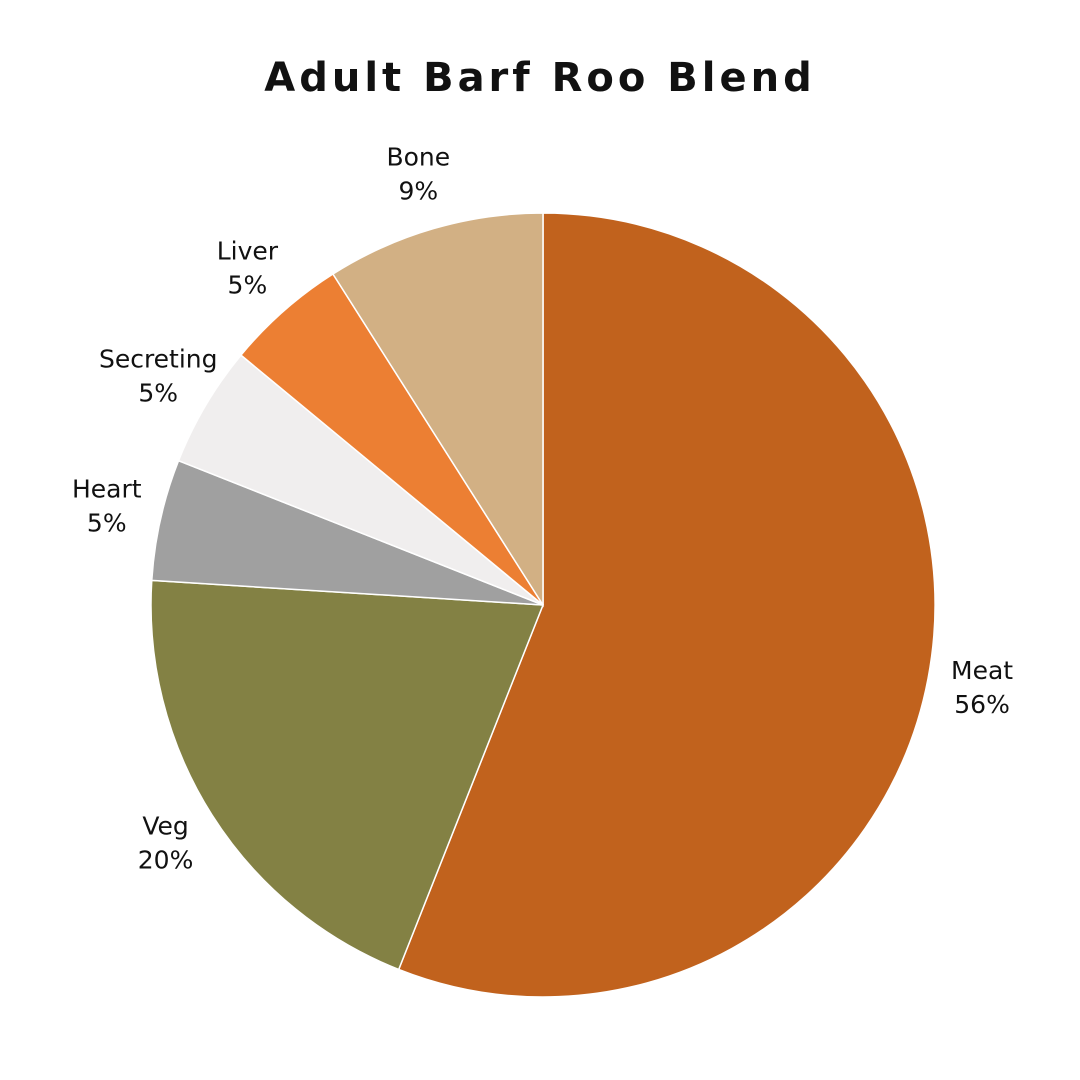 The image size is (1080, 1080). I want to click on chart-title: Adult Barf Roo Blend, so click(539, 78).